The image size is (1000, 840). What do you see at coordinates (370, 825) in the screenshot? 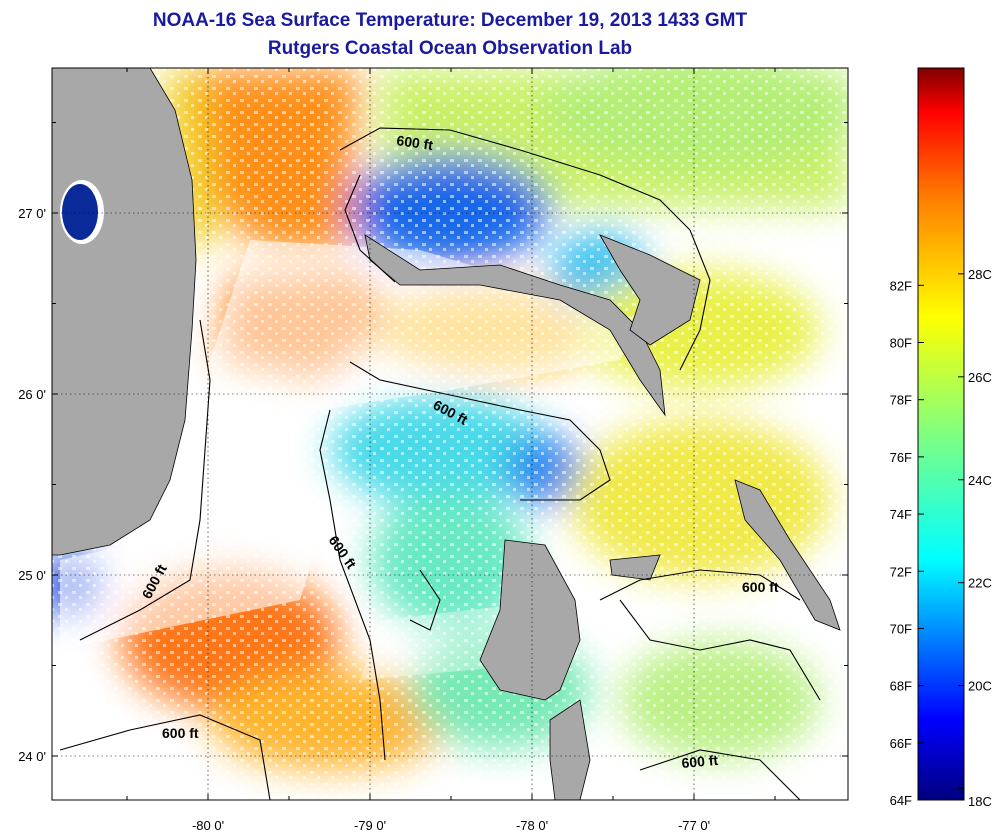
I see `lon-tick-label-1: -79 0'` at bounding box center [370, 825].